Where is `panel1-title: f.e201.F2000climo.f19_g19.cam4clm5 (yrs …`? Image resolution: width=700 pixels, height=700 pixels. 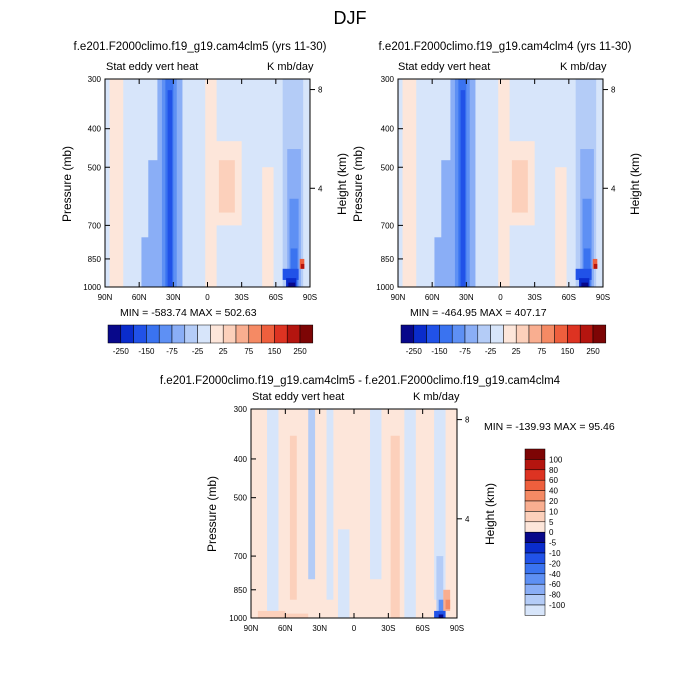
panel1-title: f.e201.F2000climo.f19_g19.cam4clm5 (yrs … is located at coordinates (200, 47).